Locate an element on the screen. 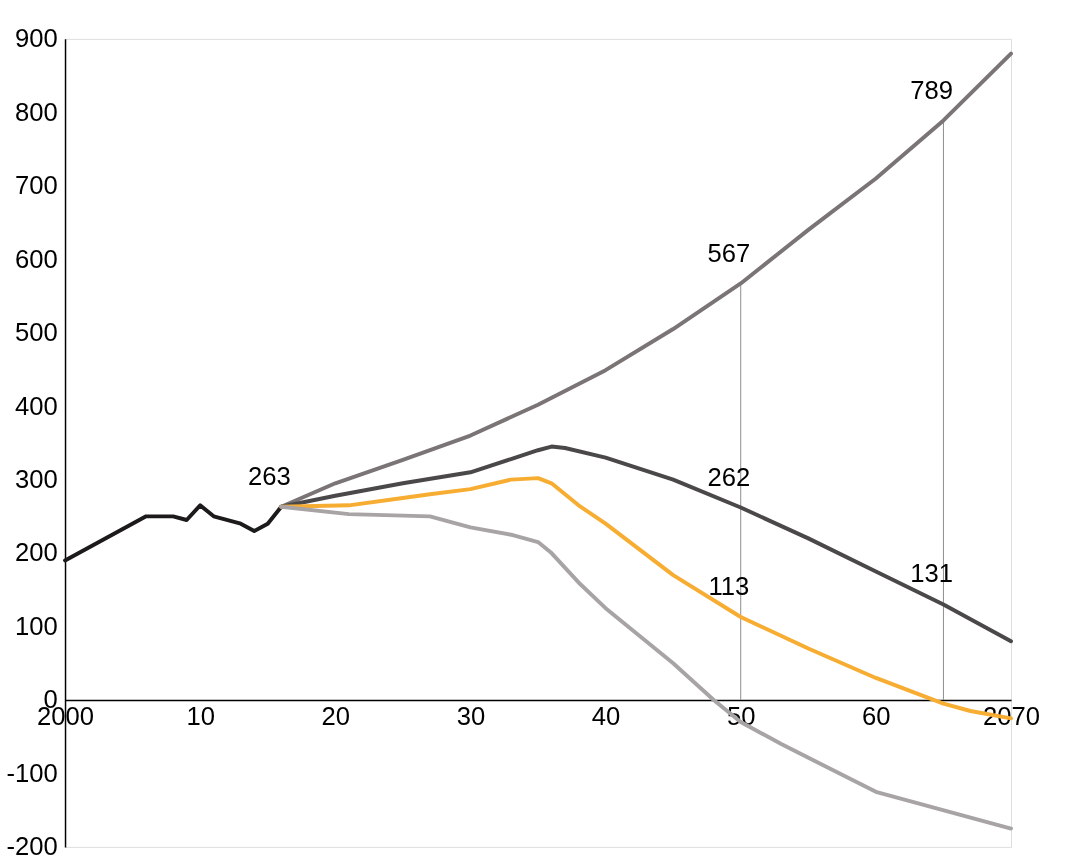 The image size is (1079, 862). annotation: 567 is located at coordinates (729, 252).